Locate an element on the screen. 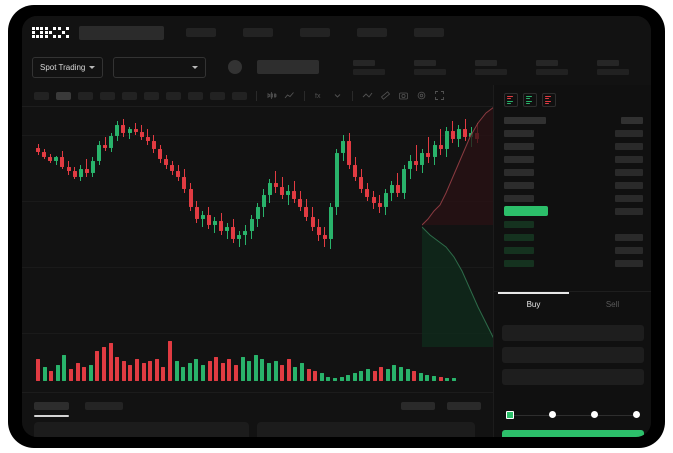 Image resolution: width=673 pixels, height=453 pixels. tab-sell-label: Sell is located at coordinates (612, 304).